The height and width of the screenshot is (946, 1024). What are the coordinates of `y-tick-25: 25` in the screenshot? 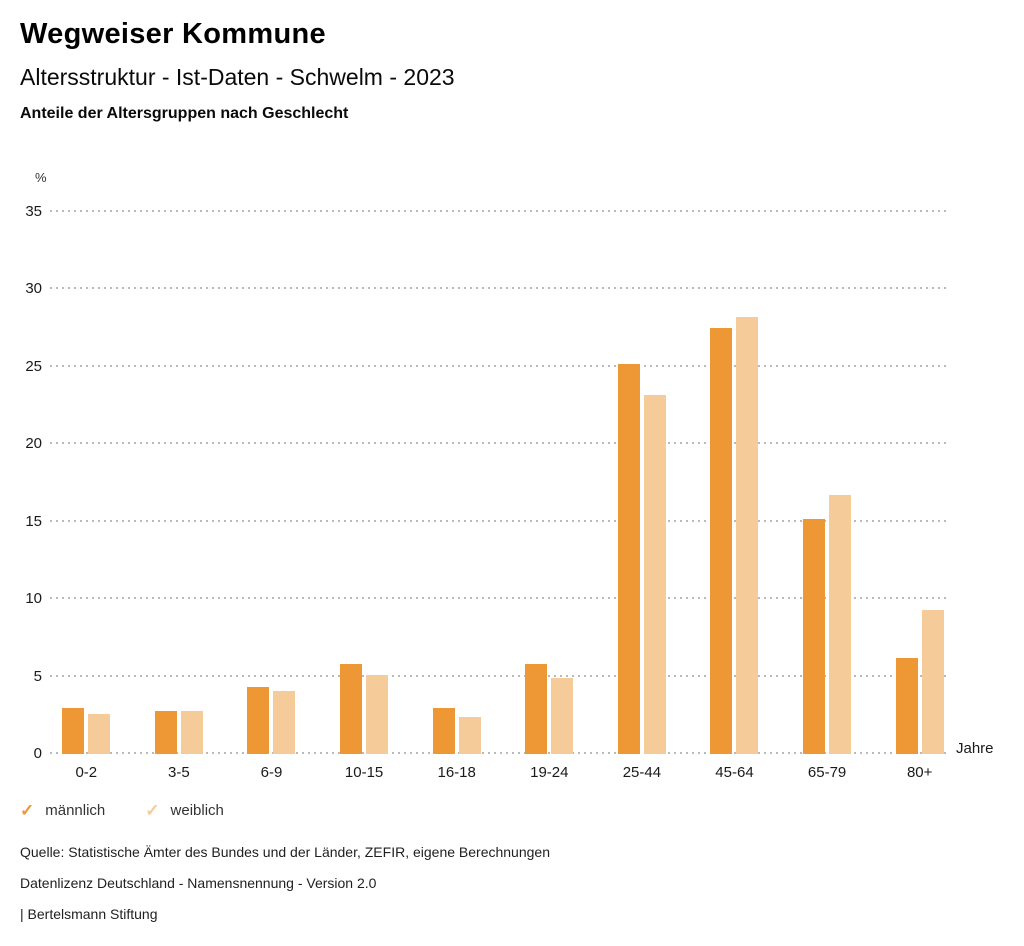 It's located at (33, 366).